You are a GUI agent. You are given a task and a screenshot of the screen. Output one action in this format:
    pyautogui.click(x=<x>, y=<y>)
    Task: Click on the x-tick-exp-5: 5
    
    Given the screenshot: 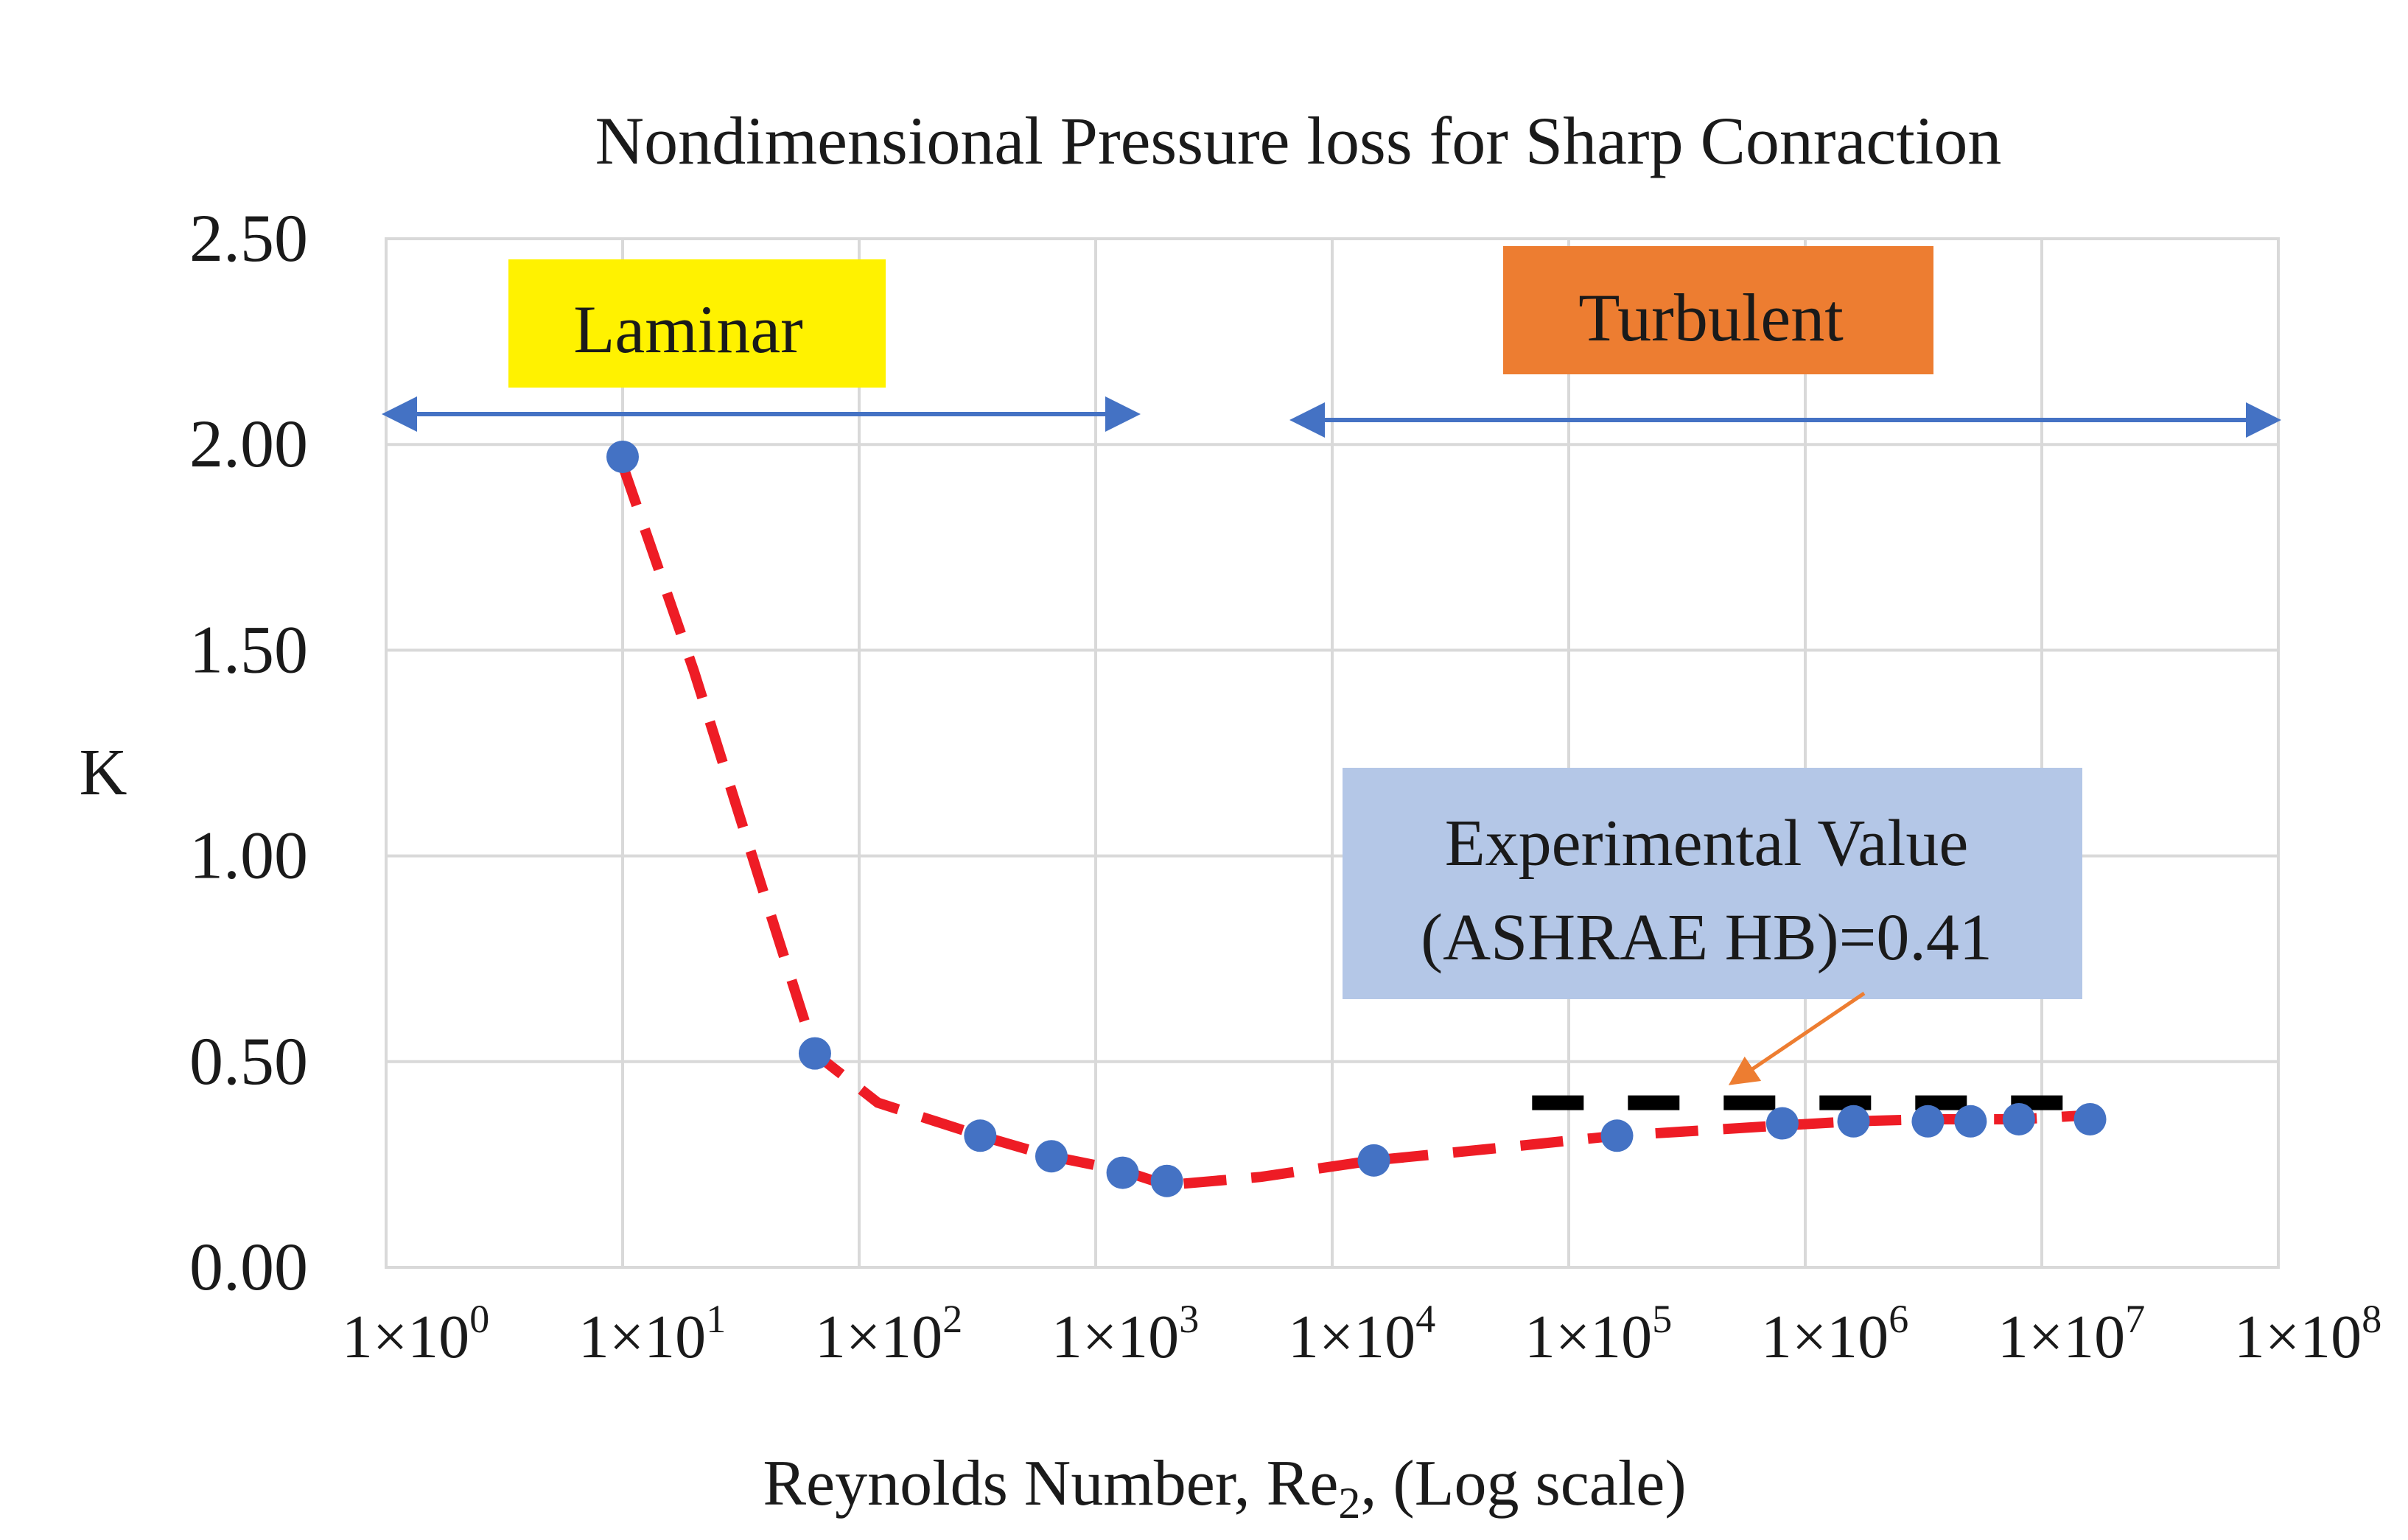 What is the action you would take?
    pyautogui.click(x=1662, y=1319)
    